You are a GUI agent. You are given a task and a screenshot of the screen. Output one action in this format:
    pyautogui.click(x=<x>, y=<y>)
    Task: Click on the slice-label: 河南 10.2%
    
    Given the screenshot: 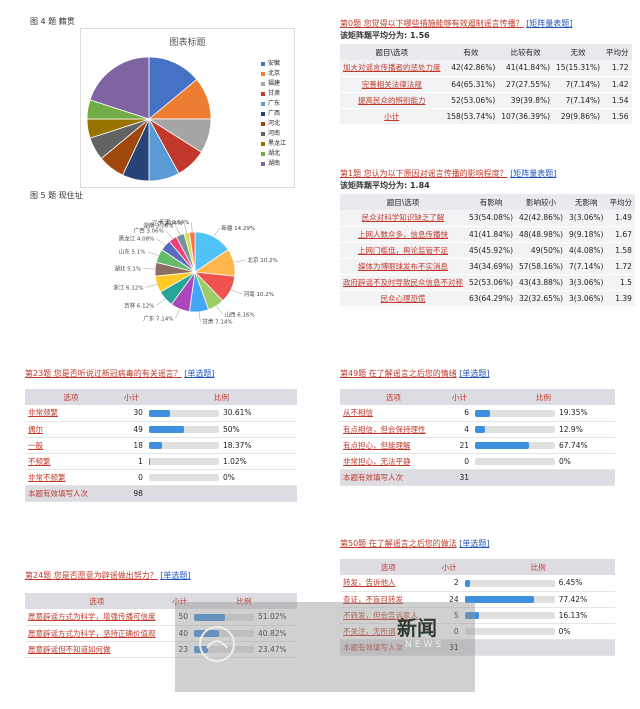 What is the action you would take?
    pyautogui.click(x=259, y=294)
    